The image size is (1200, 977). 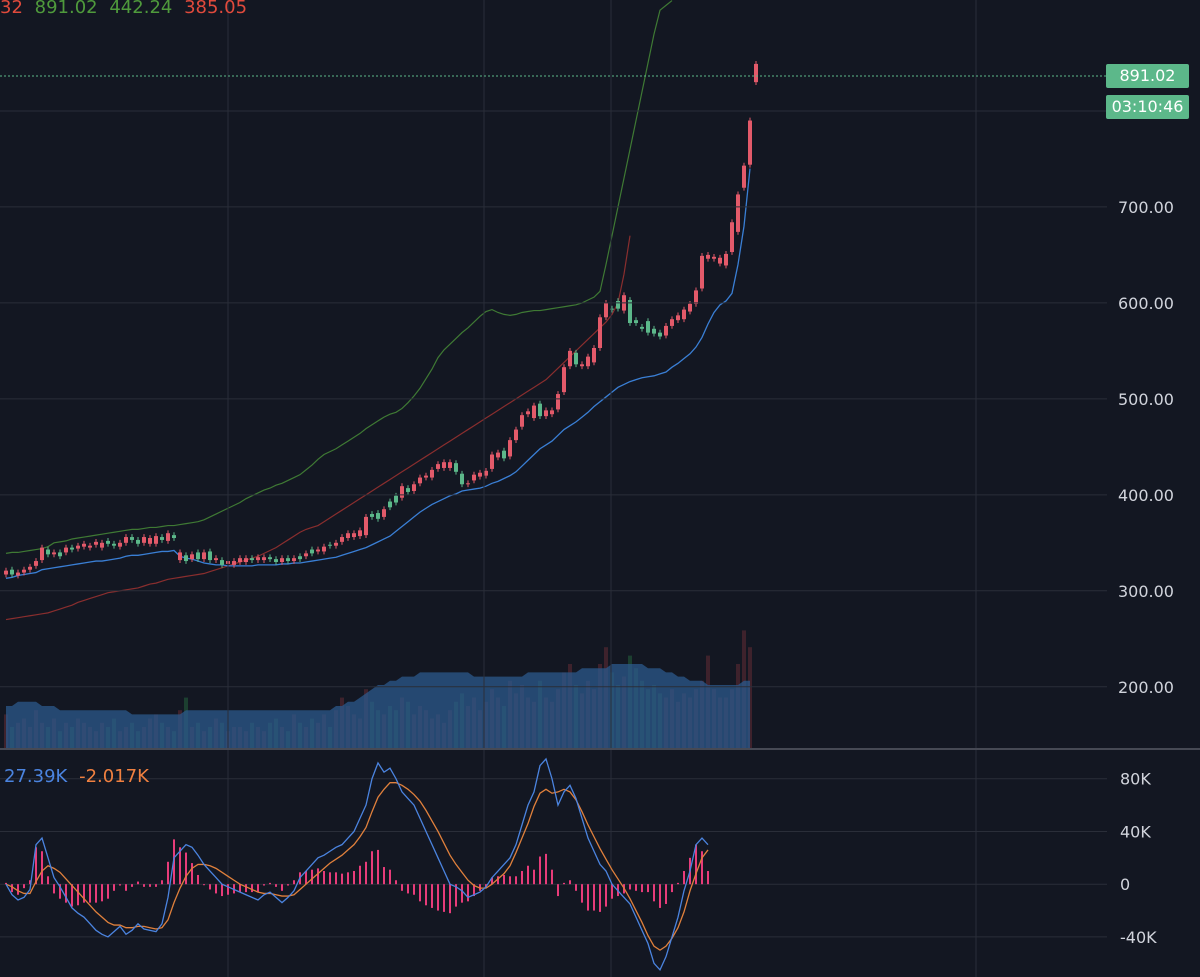 I want to click on osc-value-signal: -2.017K, so click(x=114, y=776).